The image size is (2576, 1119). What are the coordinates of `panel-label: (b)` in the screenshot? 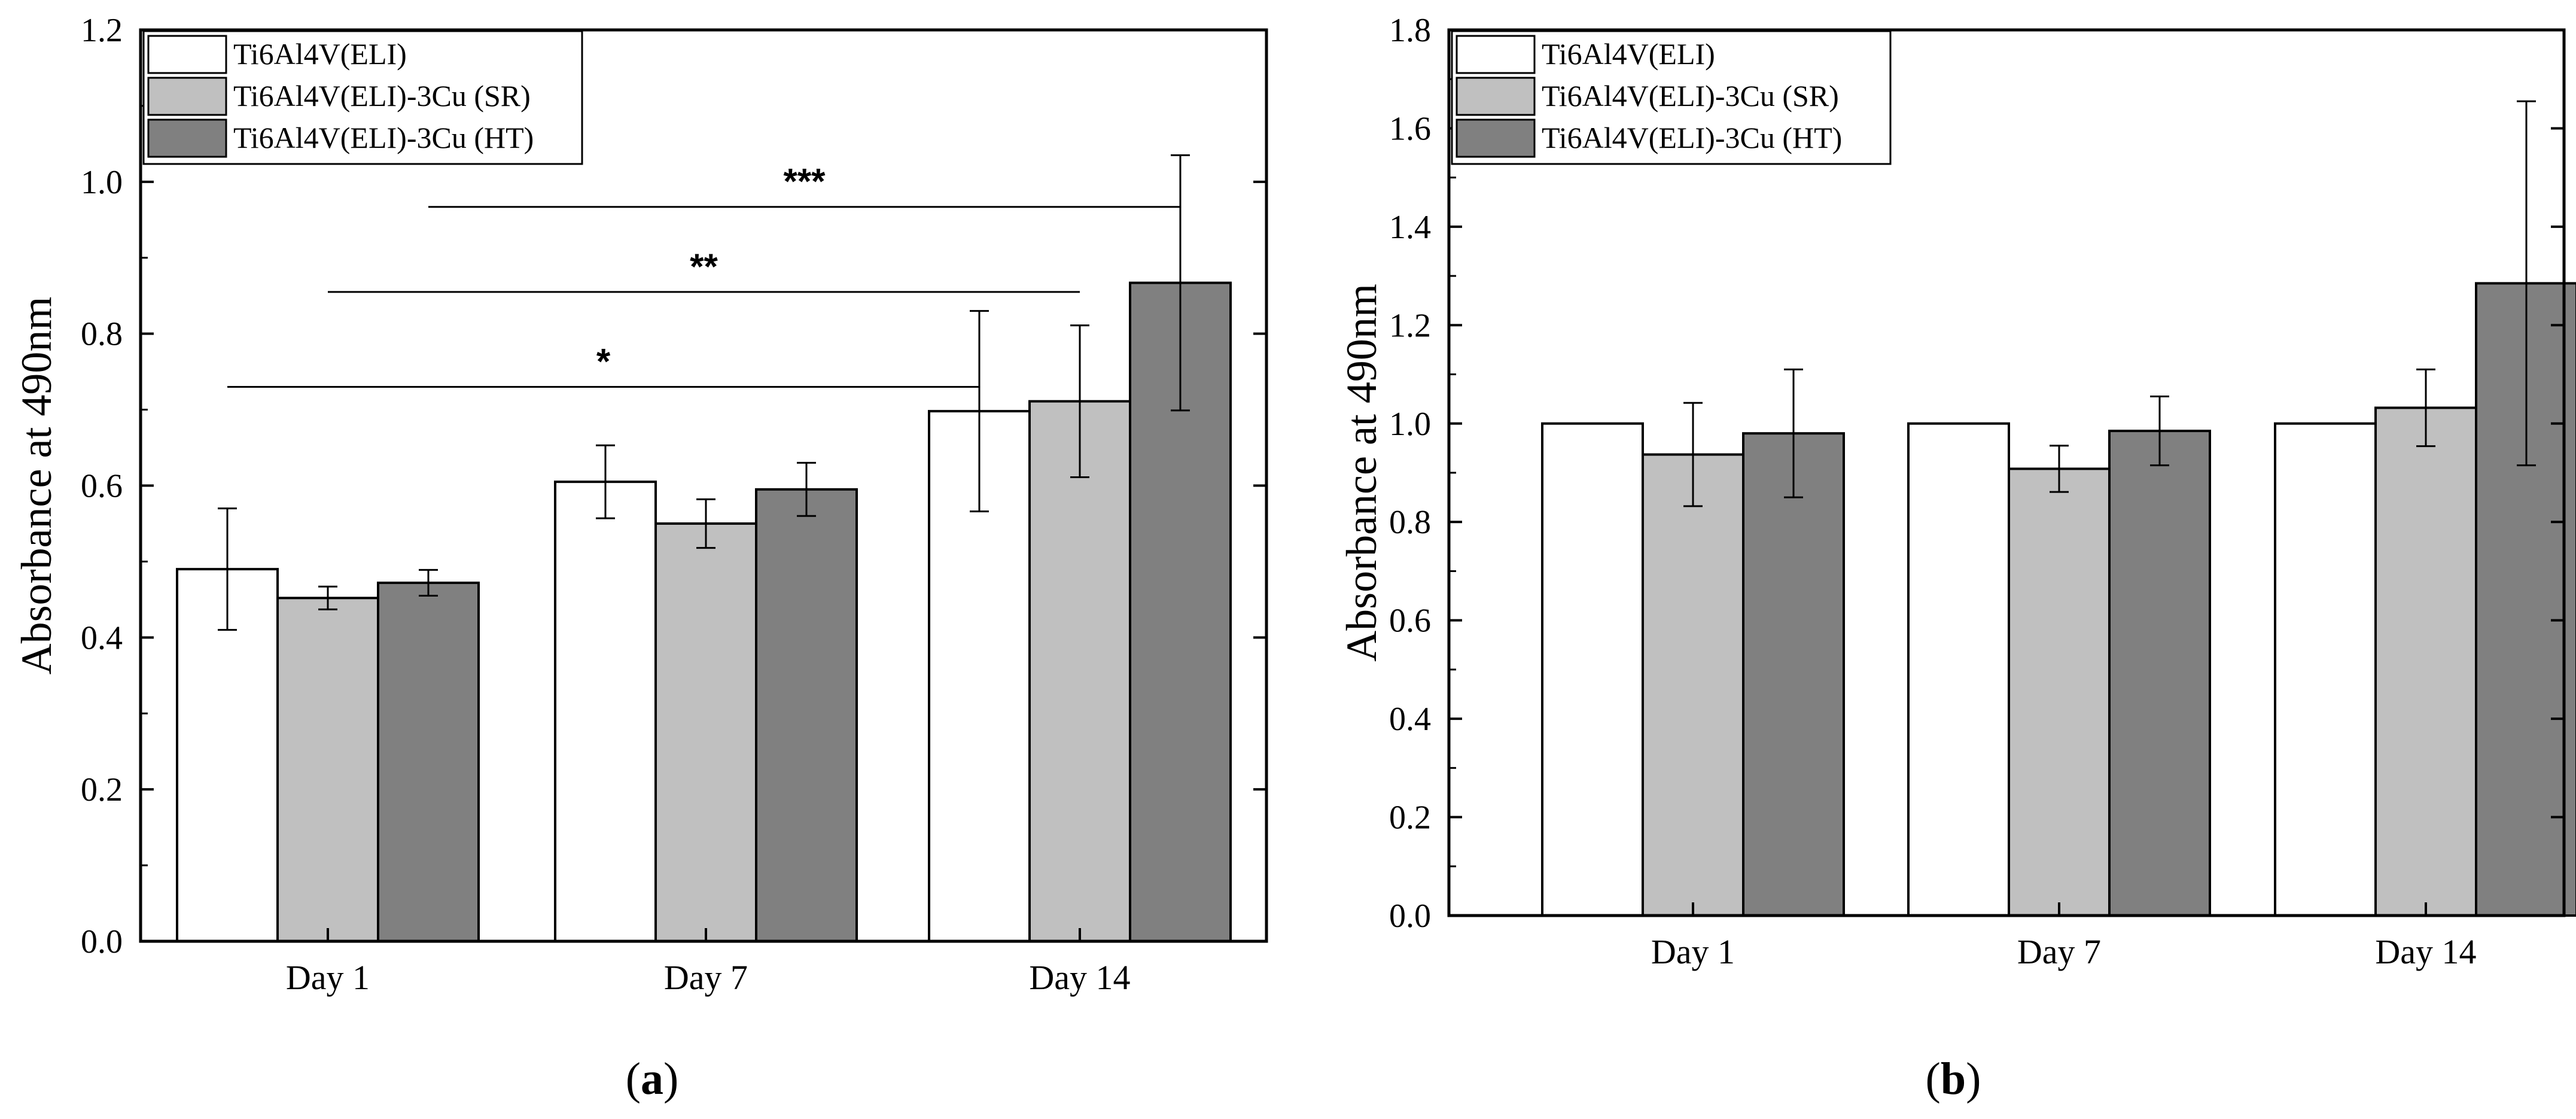 It's located at (1953, 1079).